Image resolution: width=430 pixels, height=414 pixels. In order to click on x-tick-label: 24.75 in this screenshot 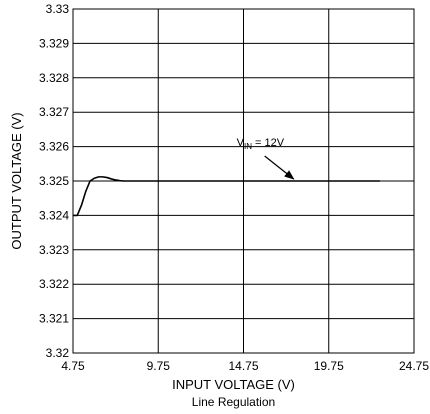, I will do `click(414, 366)`.